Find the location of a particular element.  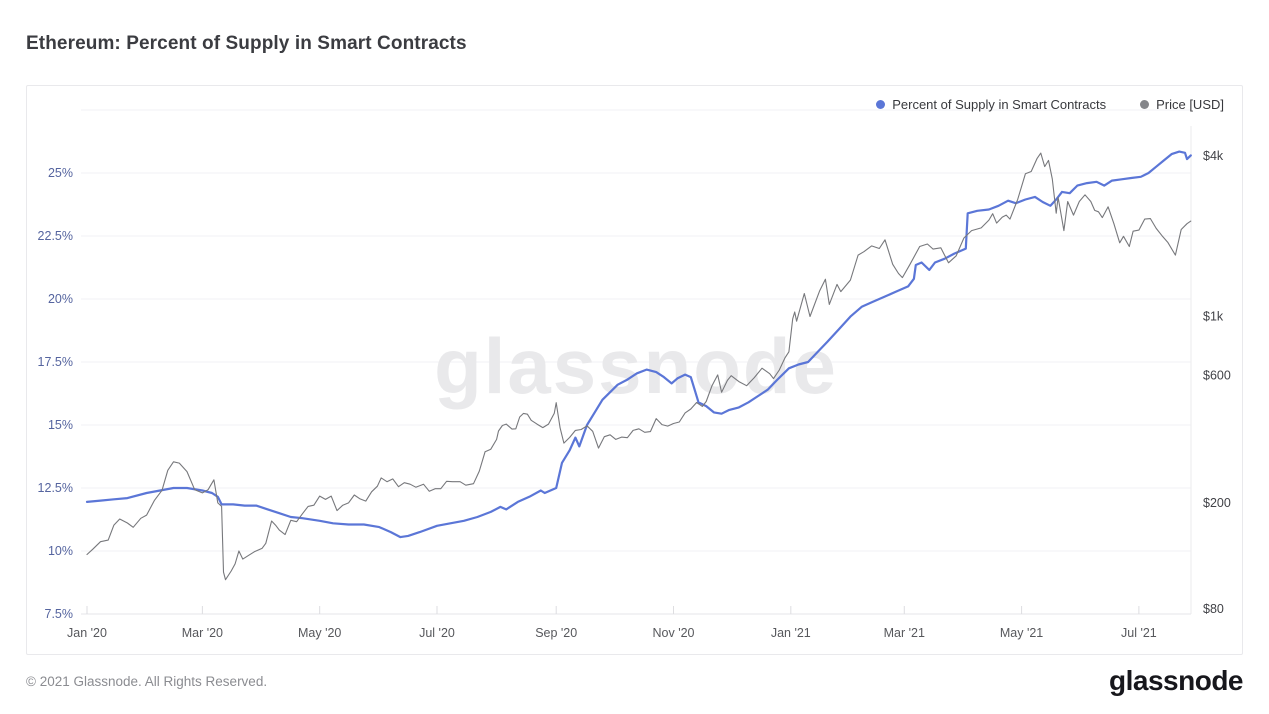

x-tick-label: Jan '20 is located at coordinates (87, 633).